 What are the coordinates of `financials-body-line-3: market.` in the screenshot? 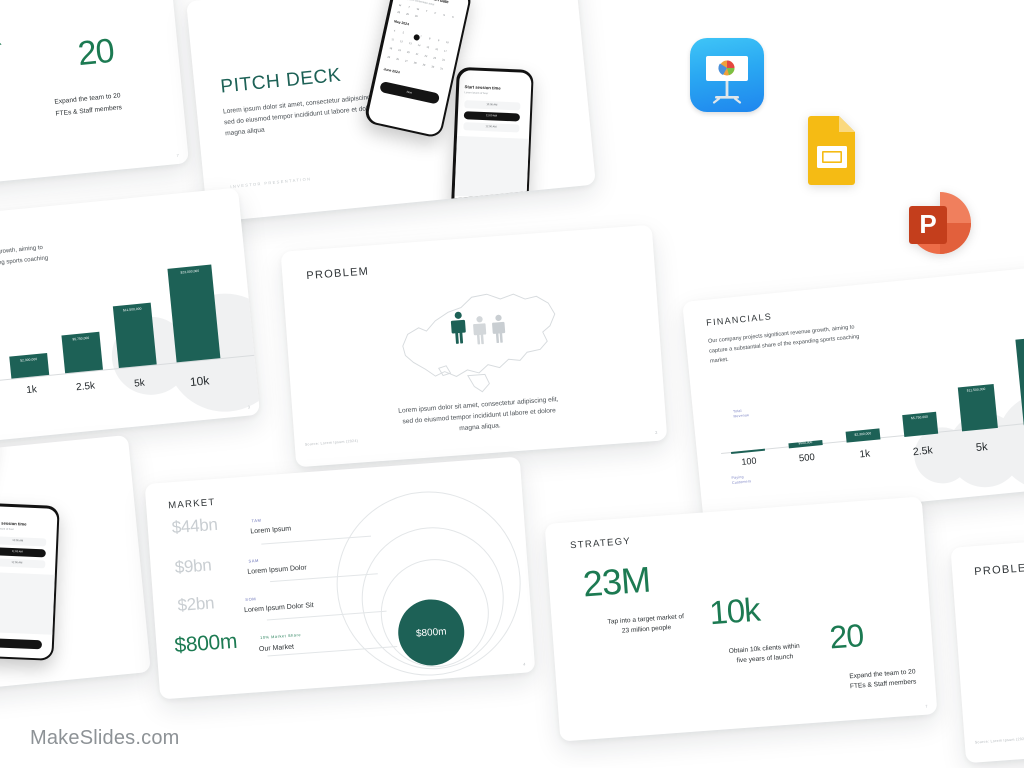 It's located at (719, 360).